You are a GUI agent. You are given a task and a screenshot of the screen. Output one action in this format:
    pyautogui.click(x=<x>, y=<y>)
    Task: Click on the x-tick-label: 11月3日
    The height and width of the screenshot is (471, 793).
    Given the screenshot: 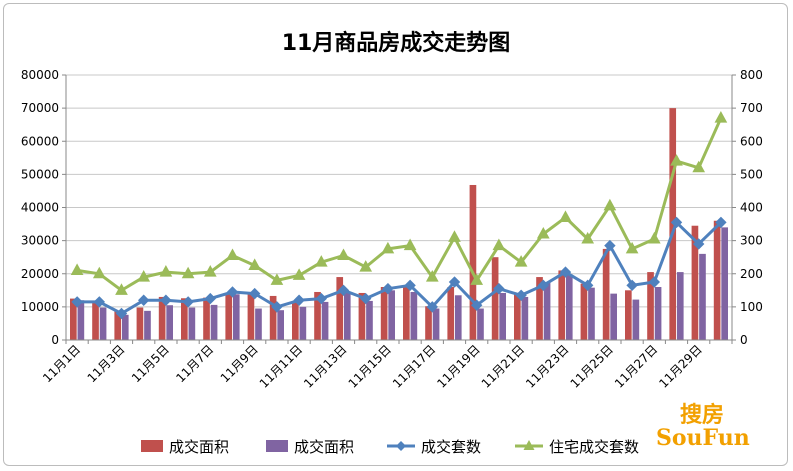 What is the action you would take?
    pyautogui.click(x=106, y=363)
    